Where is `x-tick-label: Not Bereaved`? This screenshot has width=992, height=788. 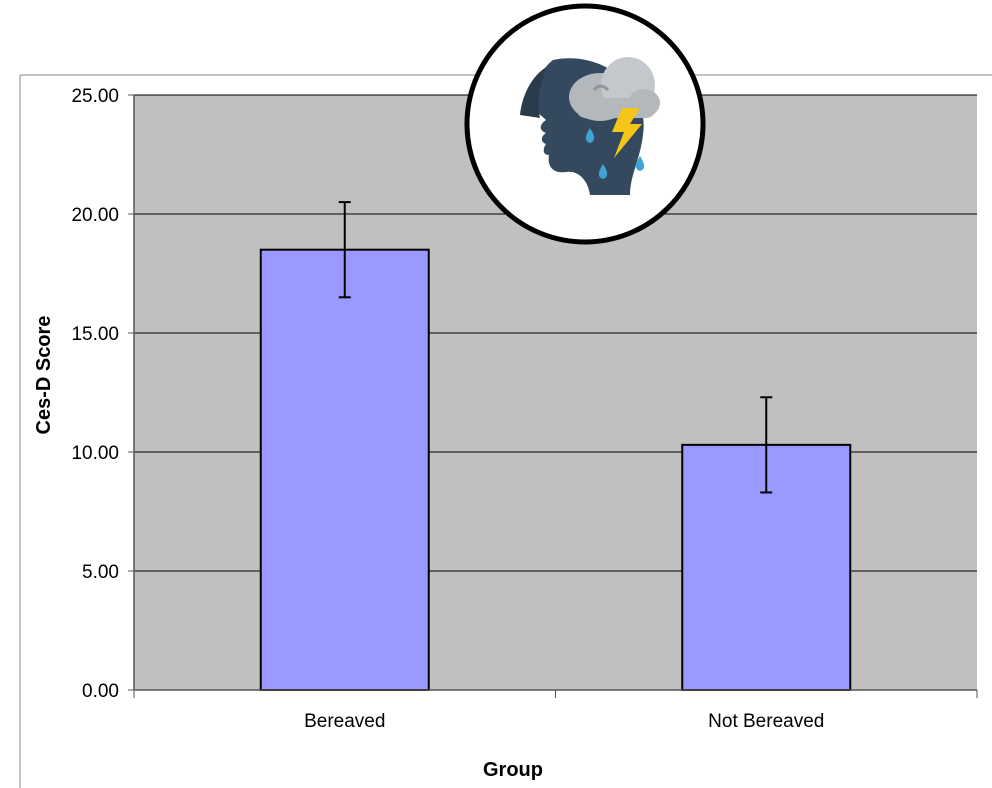
x-tick-label: Not Bereaved is located at coordinates (766, 721).